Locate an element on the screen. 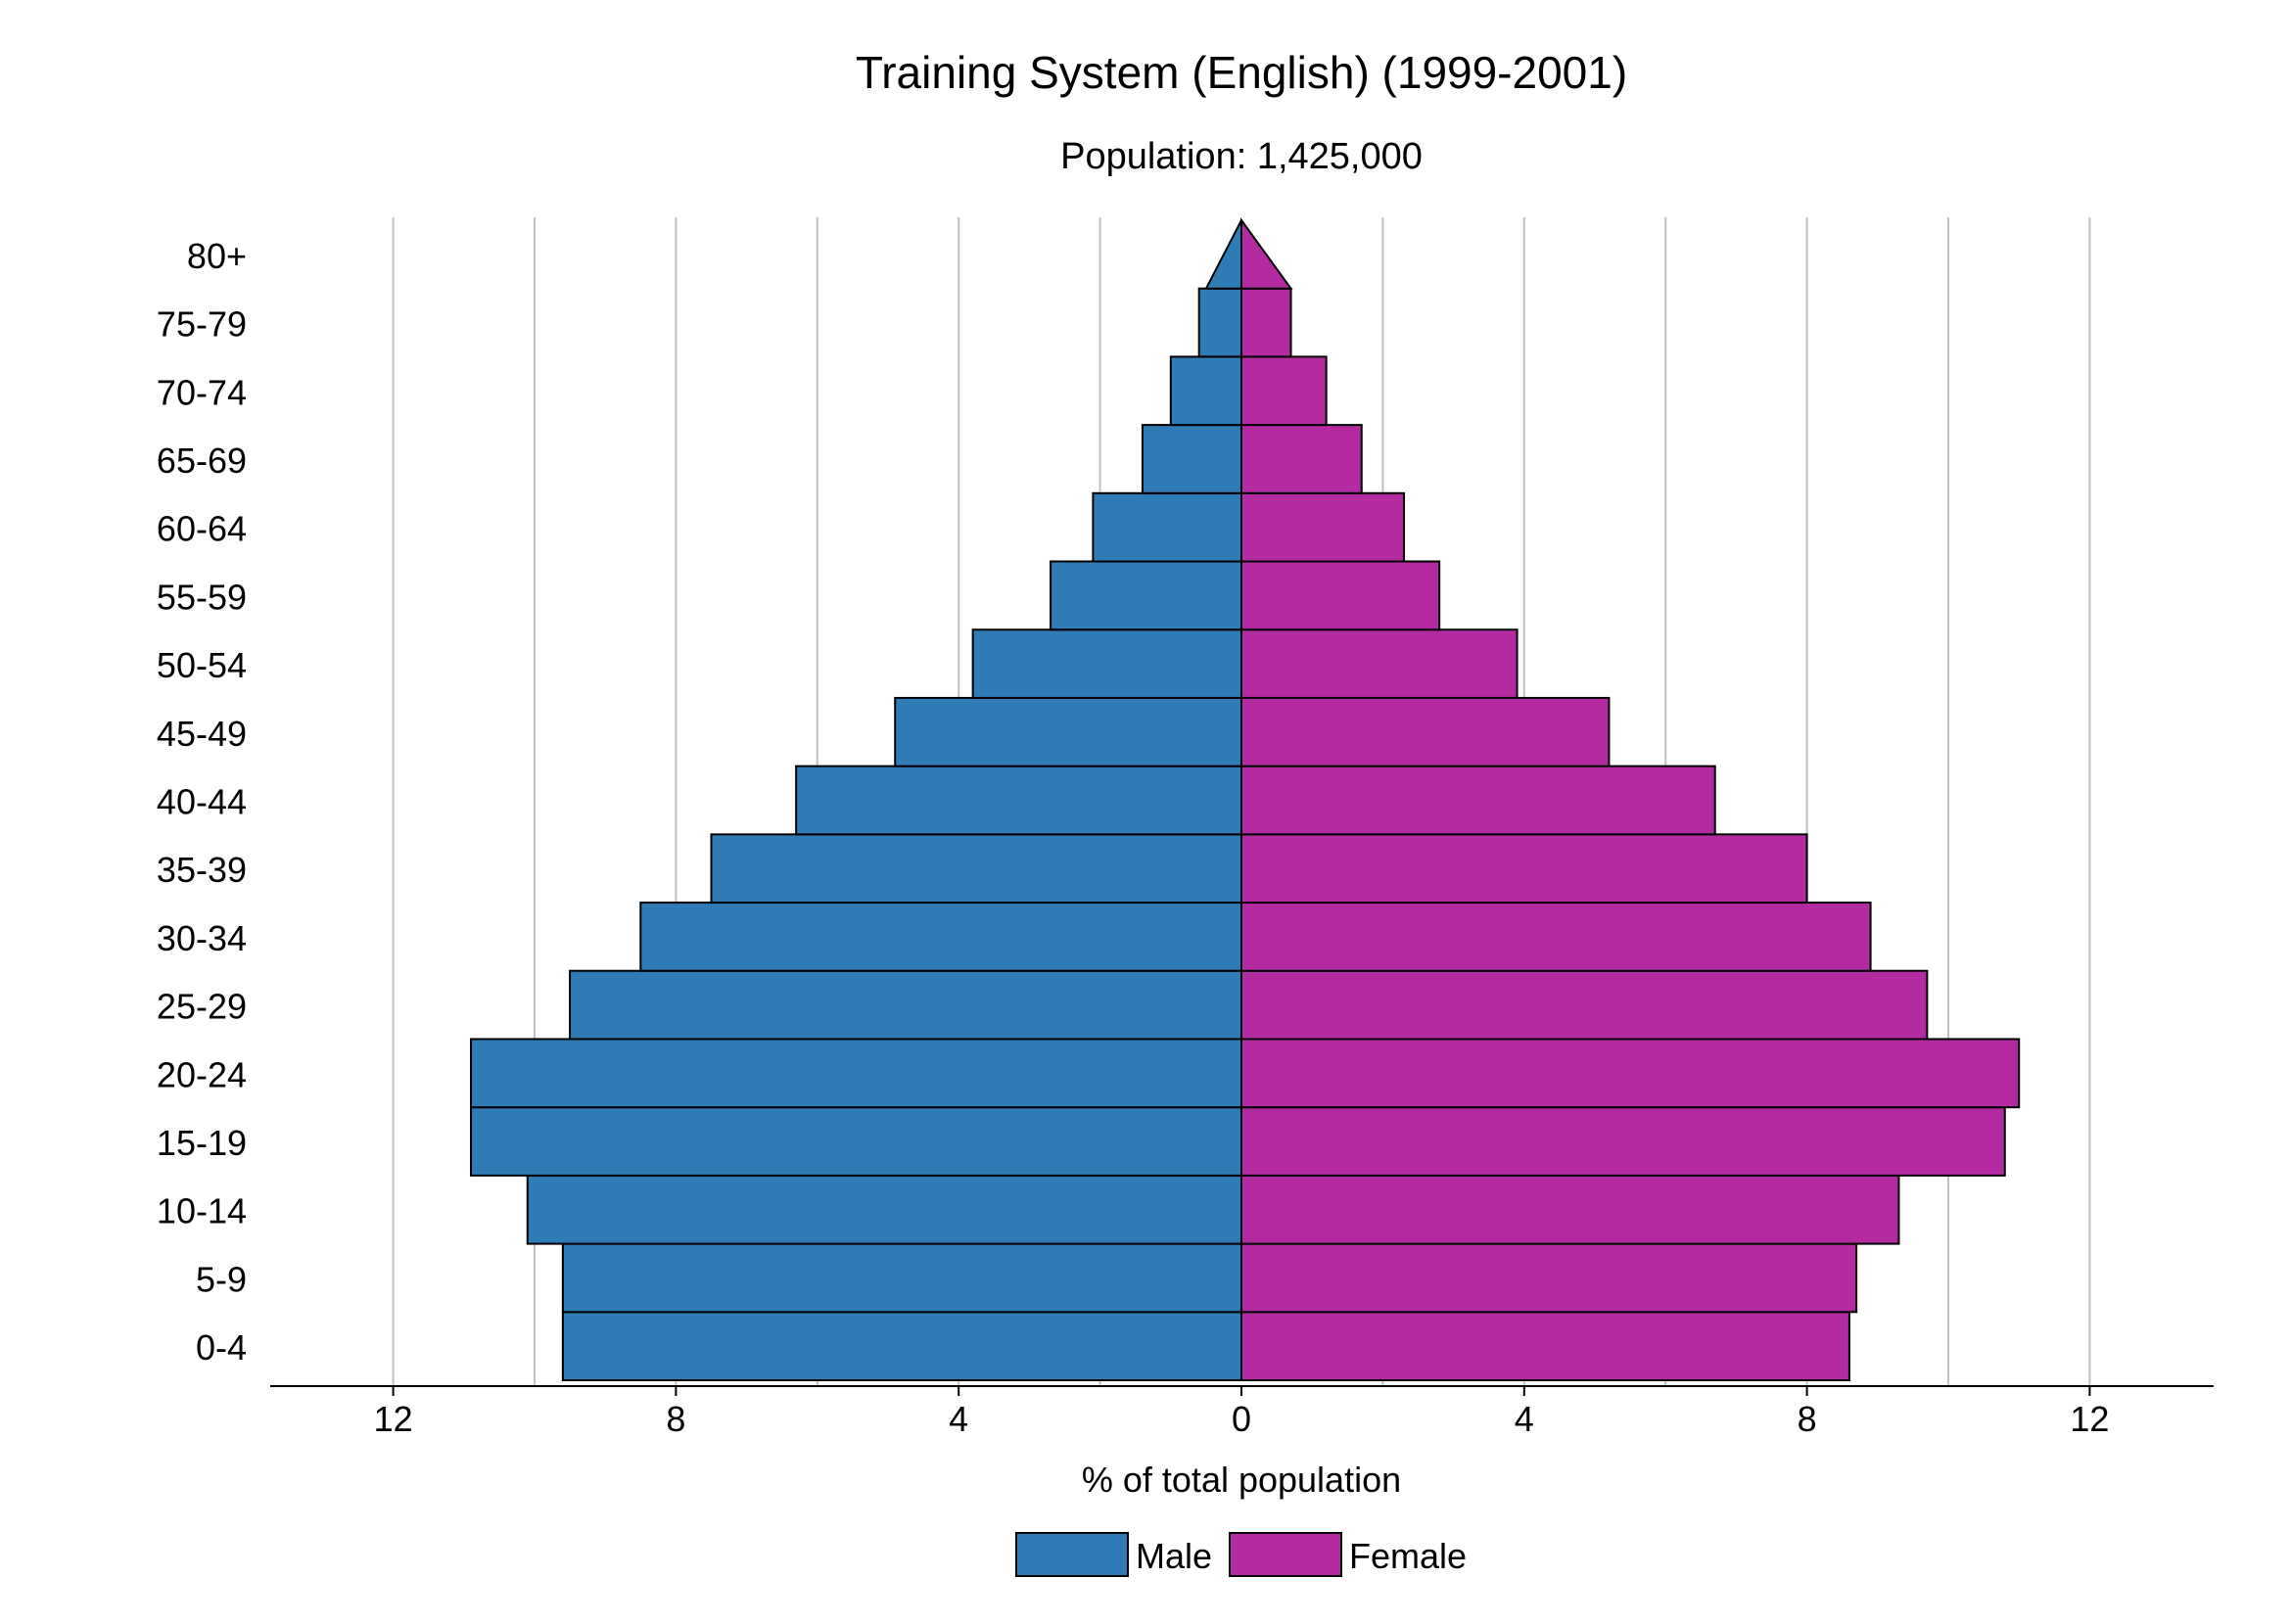 The height and width of the screenshot is (1624, 2290). y-tick-label: 25-29 is located at coordinates (202, 1007).